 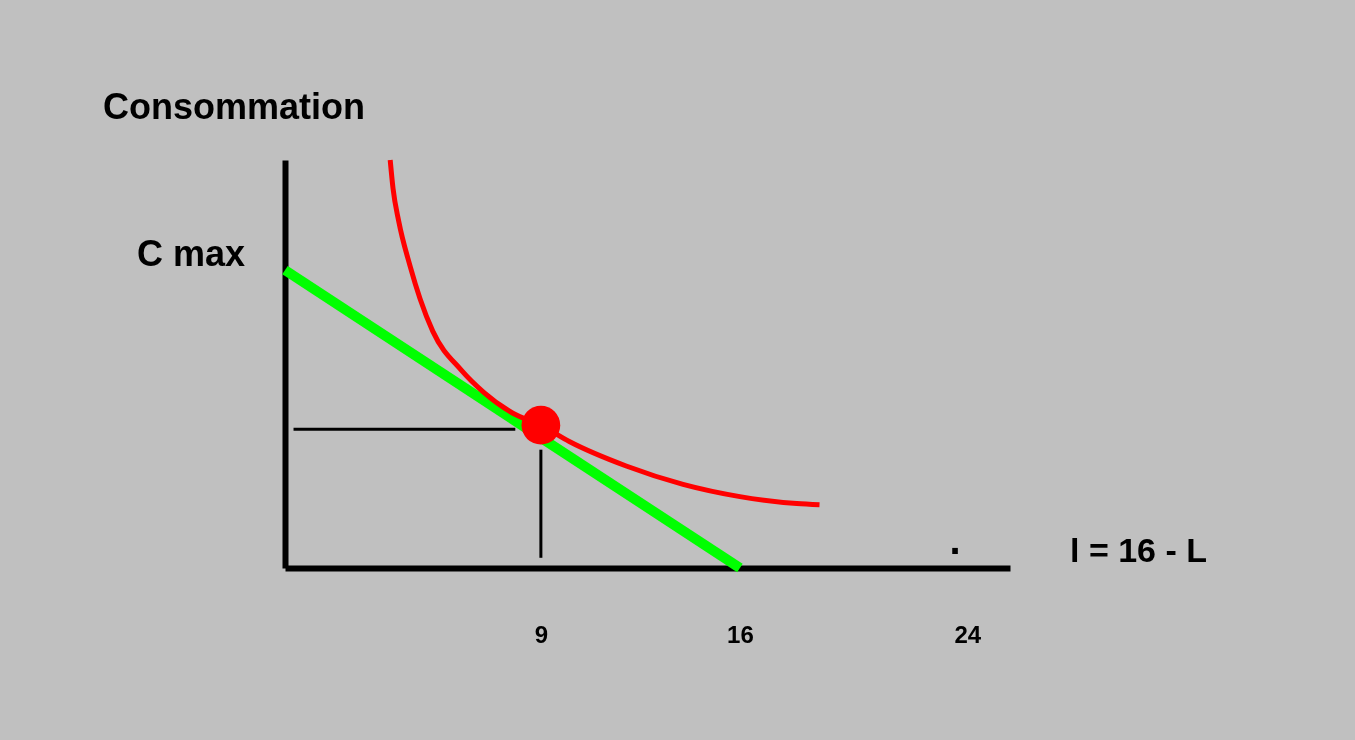 I want to click on annotation: ., so click(x=955, y=540).